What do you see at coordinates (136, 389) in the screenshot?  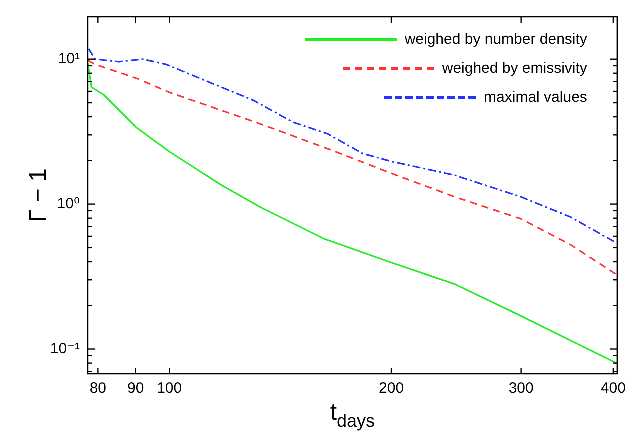 I see `x-tick-label: 90` at bounding box center [136, 389].